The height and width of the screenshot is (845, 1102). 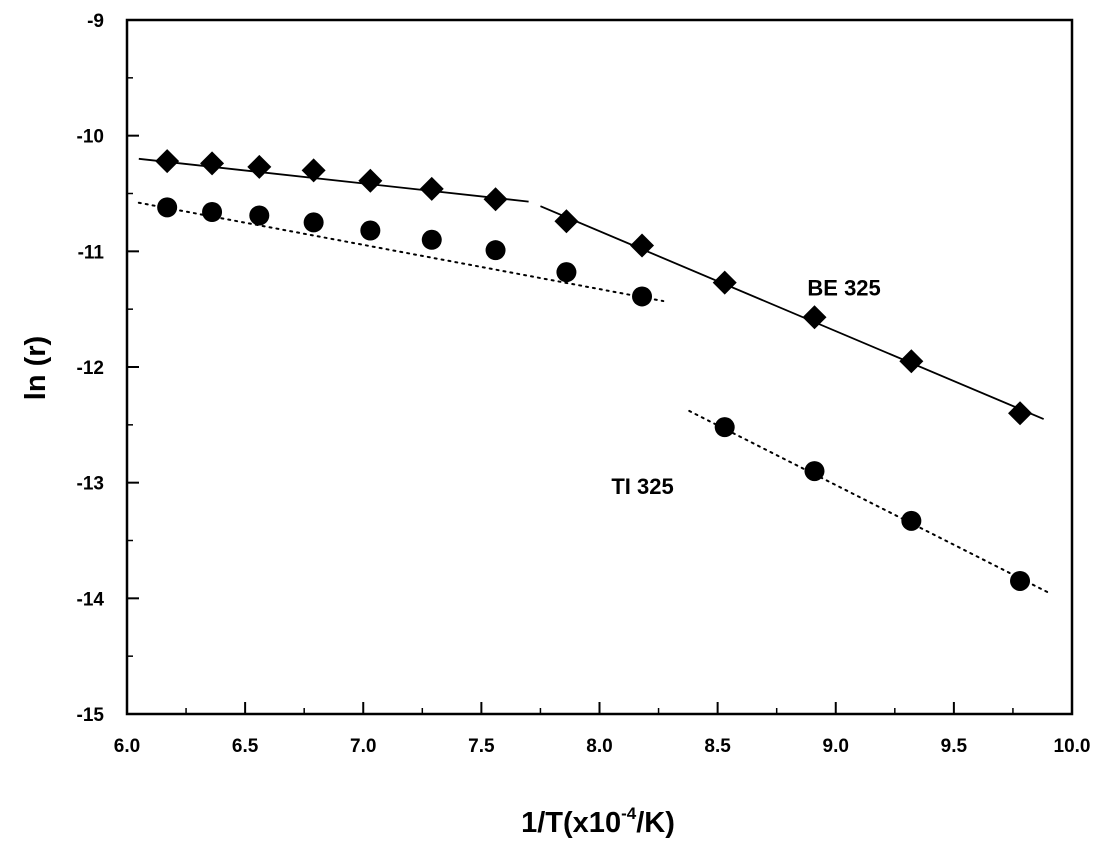 I want to click on y-tick-label: -15, so click(x=91, y=715).